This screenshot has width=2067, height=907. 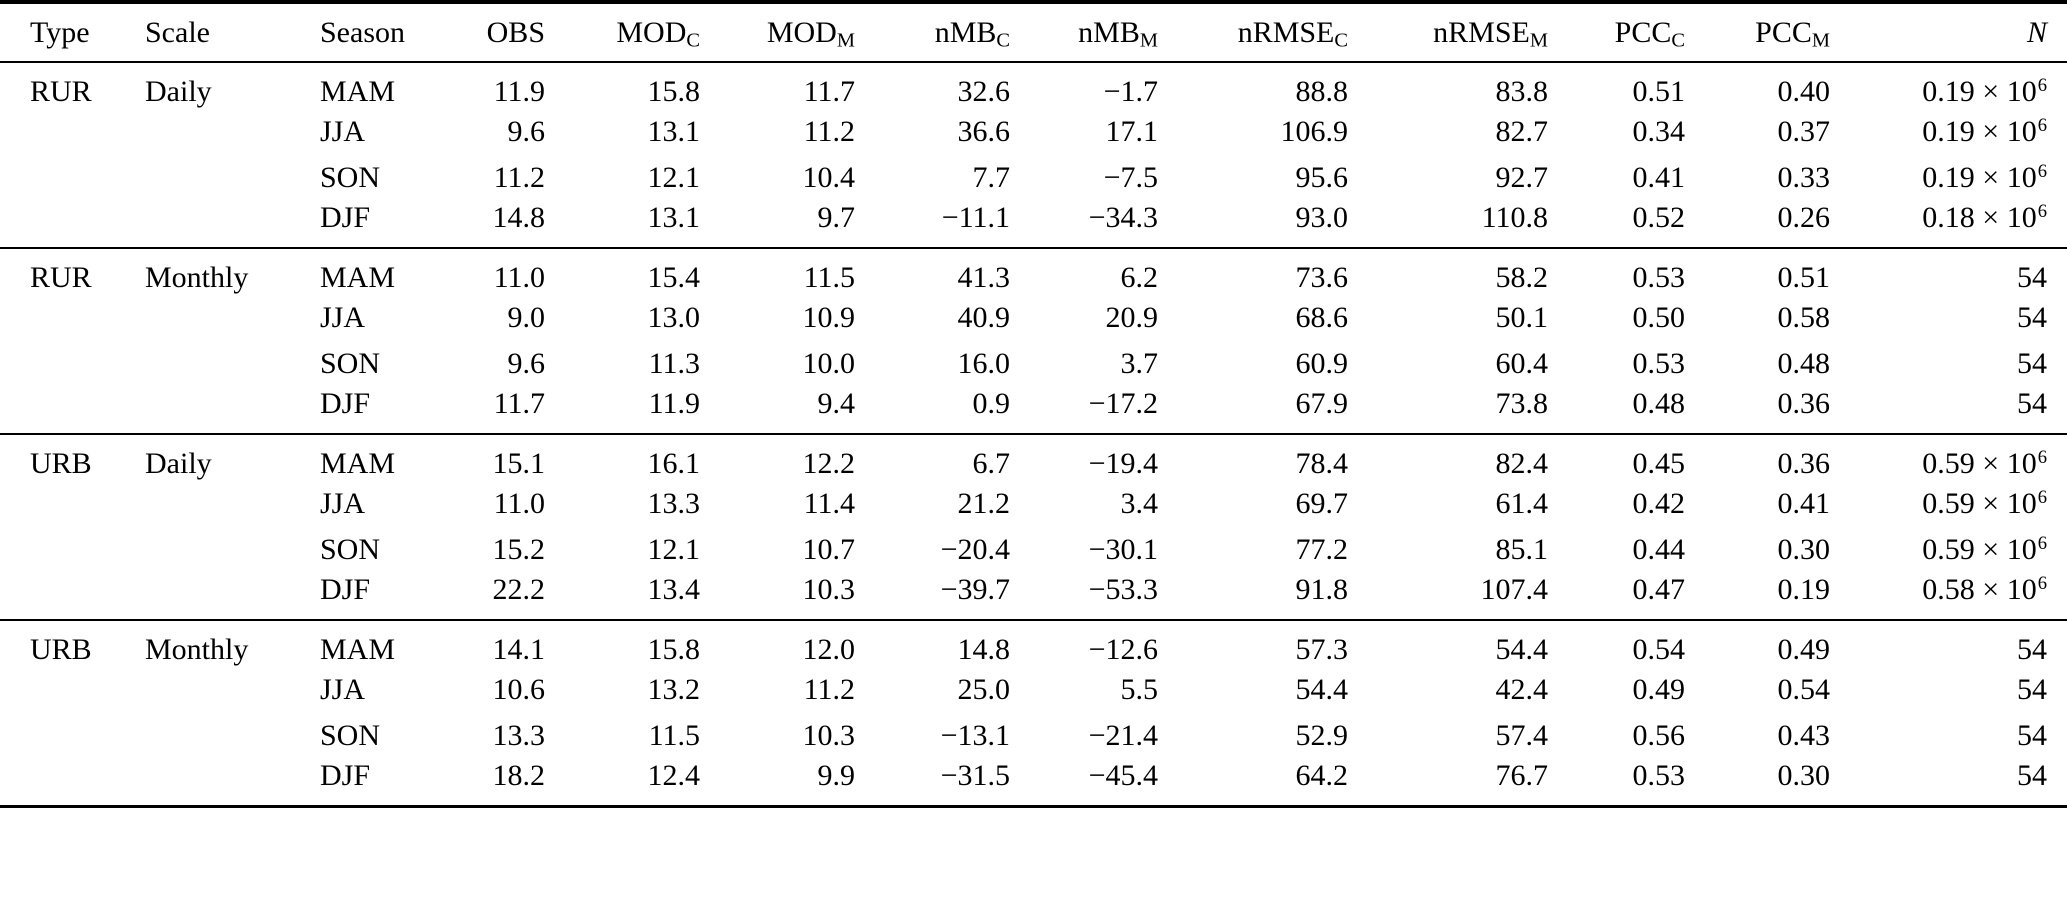 I want to click on col-header-season: Season, so click(x=390, y=32).